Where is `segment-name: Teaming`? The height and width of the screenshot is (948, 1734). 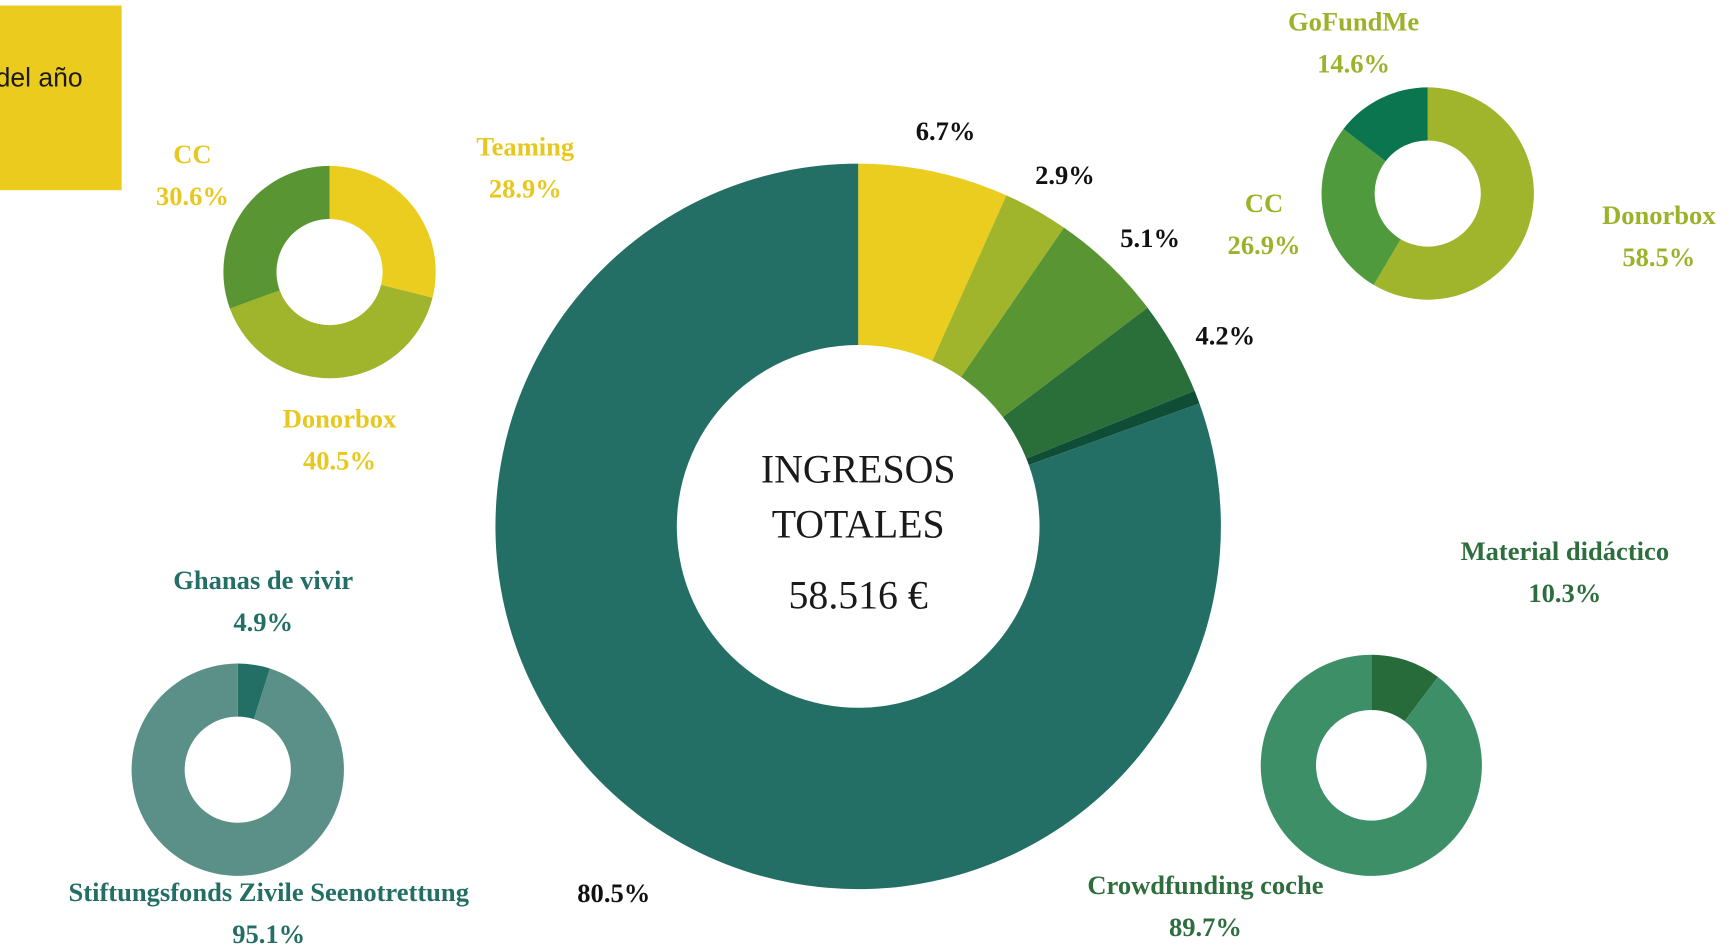
segment-name: Teaming is located at coordinates (525, 146).